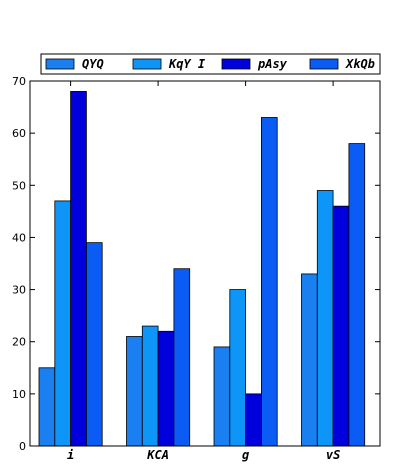 This screenshot has height=472, width=413. Describe the element at coordinates (19, 237) in the screenshot. I see `y-tick-label: 40` at that location.